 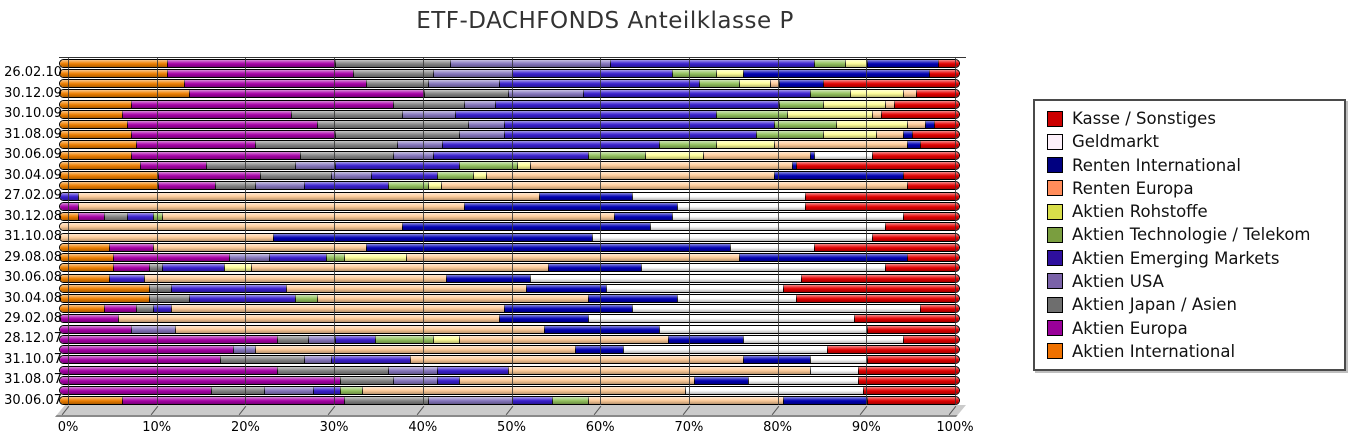 I want to click on legend-item-aktien_emerging_markets: Aktien Emerging Markets, so click(x=1189, y=258).